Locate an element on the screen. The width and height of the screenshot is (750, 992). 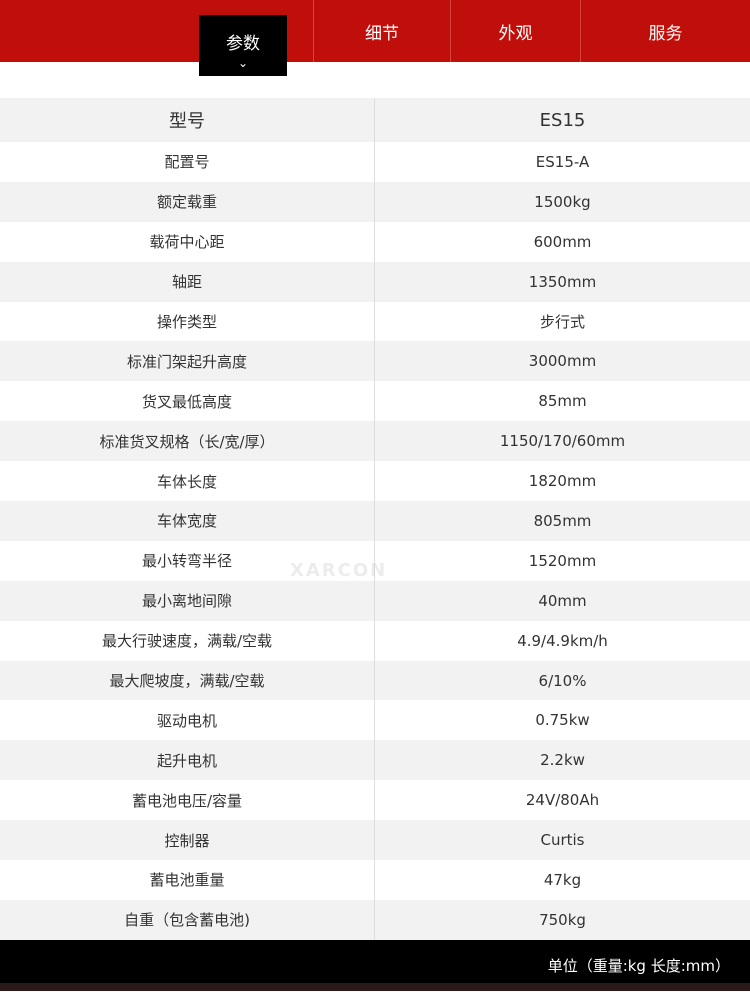
spec-value: 47kg is located at coordinates (562, 879).